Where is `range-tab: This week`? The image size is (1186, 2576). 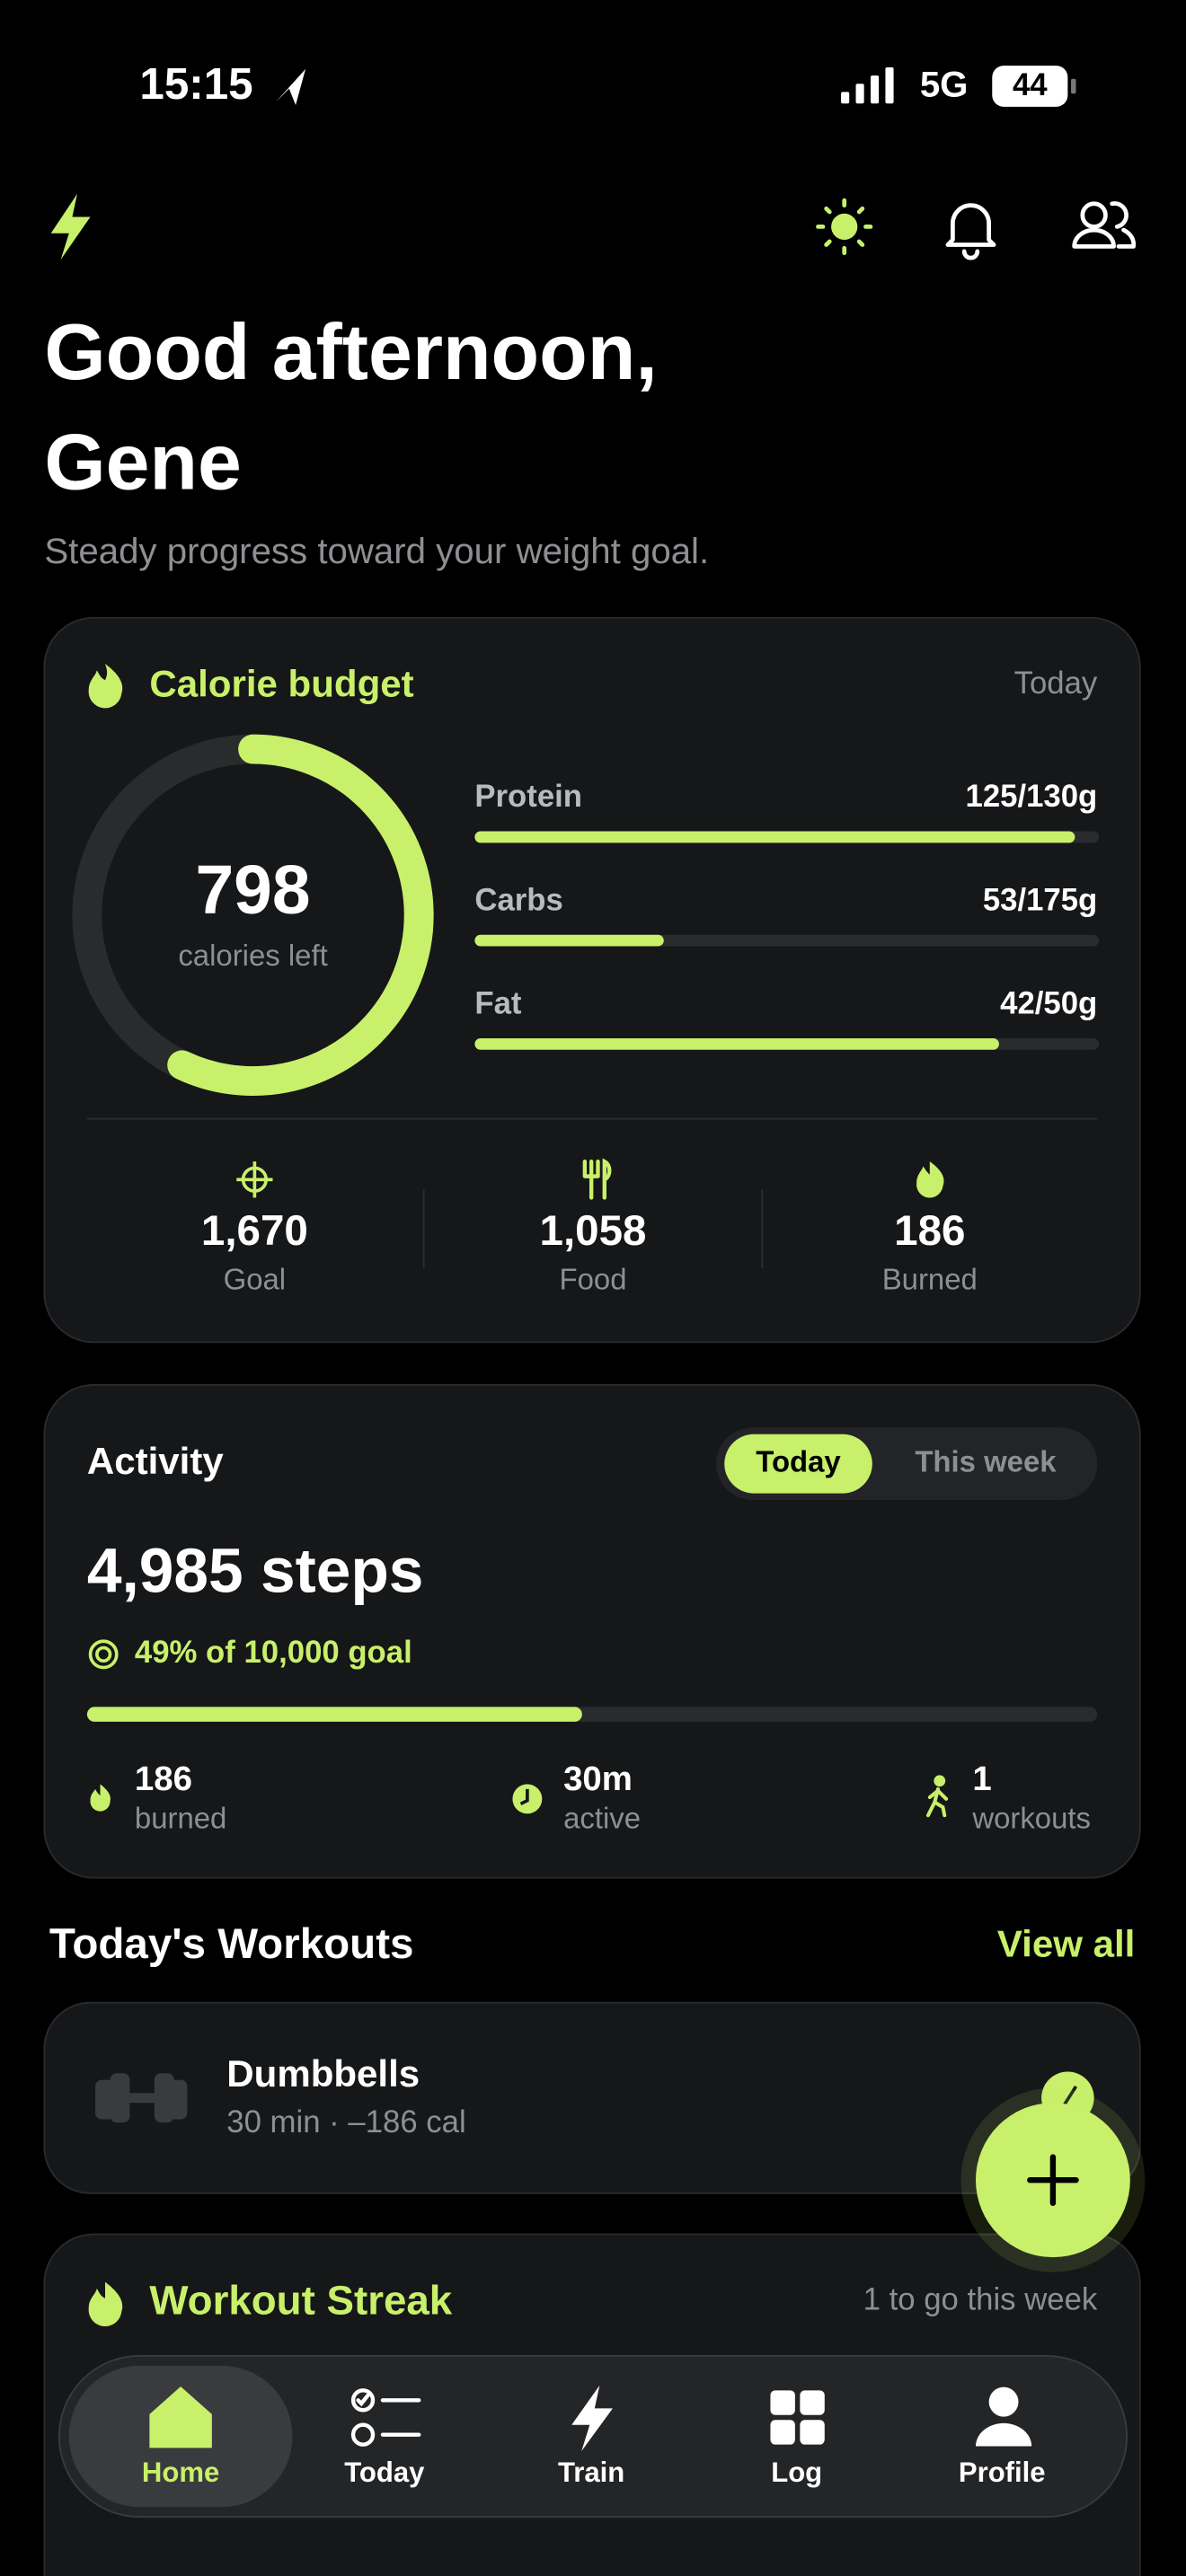 range-tab: This week is located at coordinates (986, 1461).